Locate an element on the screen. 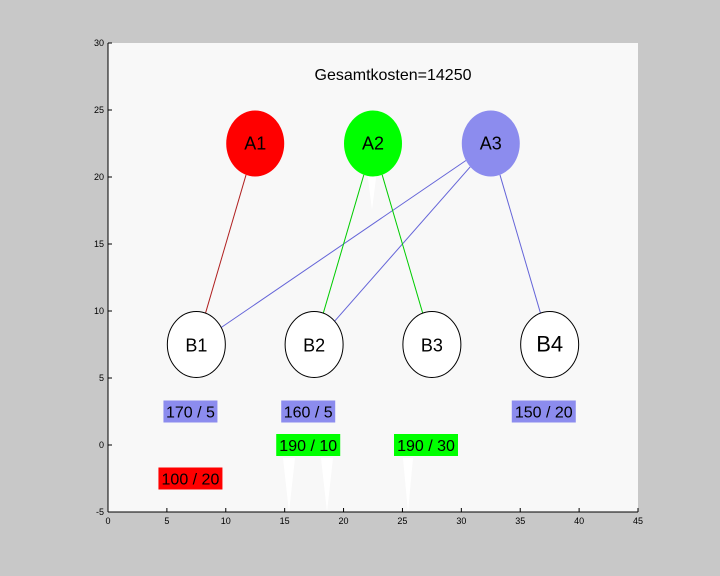 This screenshot has height=576, width=720. y-tick-label: 30 is located at coordinates (99, 43).